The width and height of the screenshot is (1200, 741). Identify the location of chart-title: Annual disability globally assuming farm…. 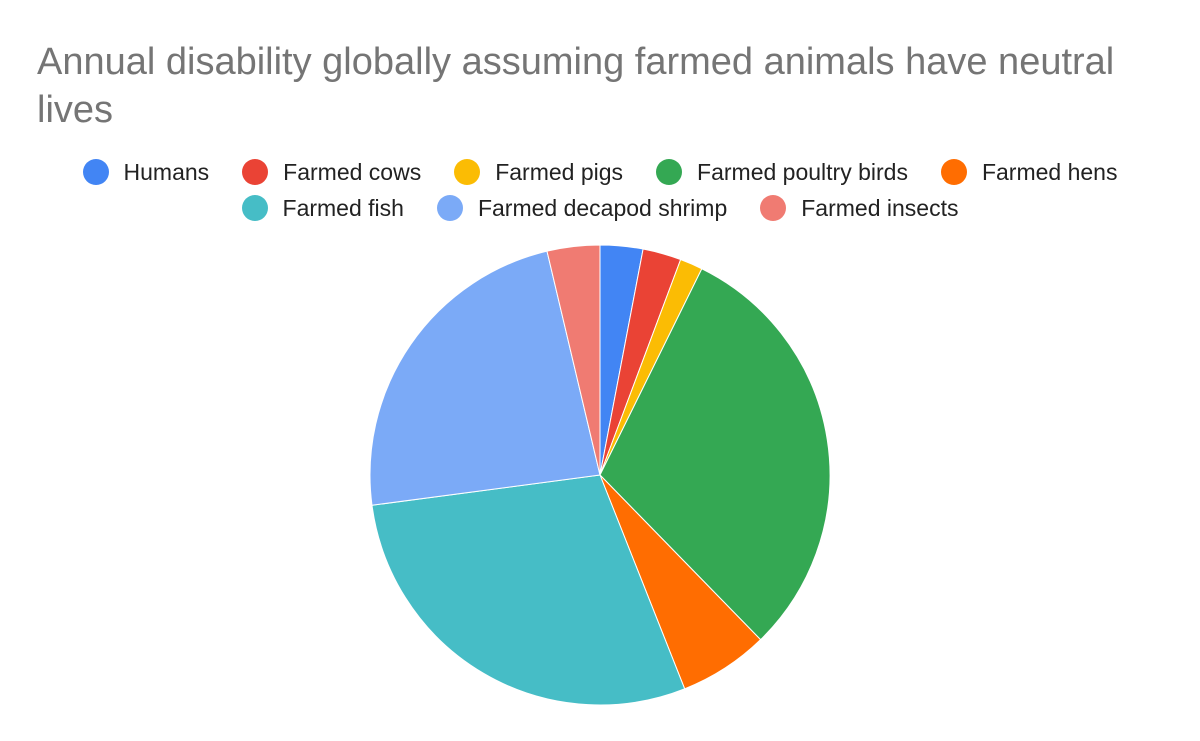
(576, 86).